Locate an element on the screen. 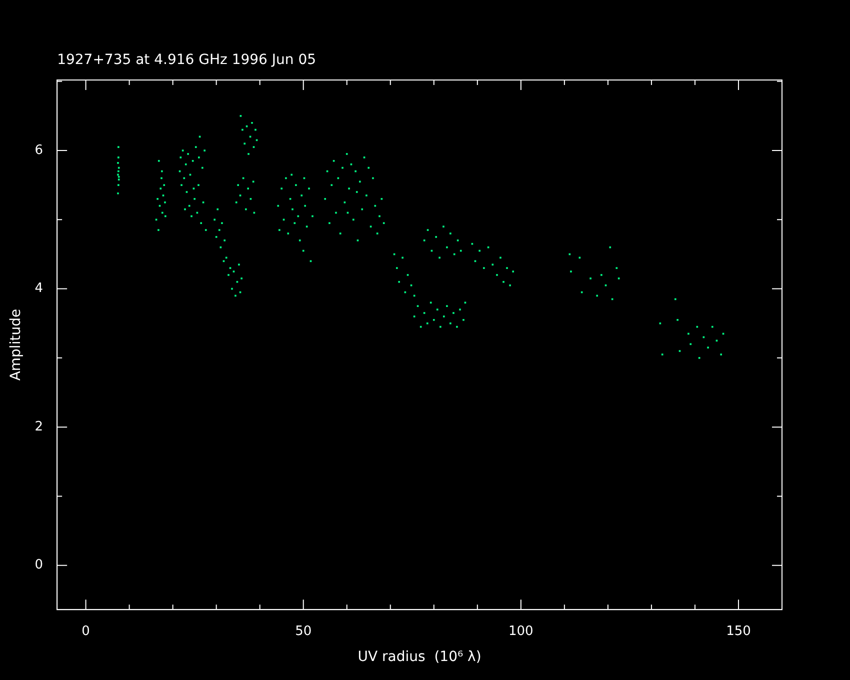  x-tick-label: 50 is located at coordinates (303, 631).